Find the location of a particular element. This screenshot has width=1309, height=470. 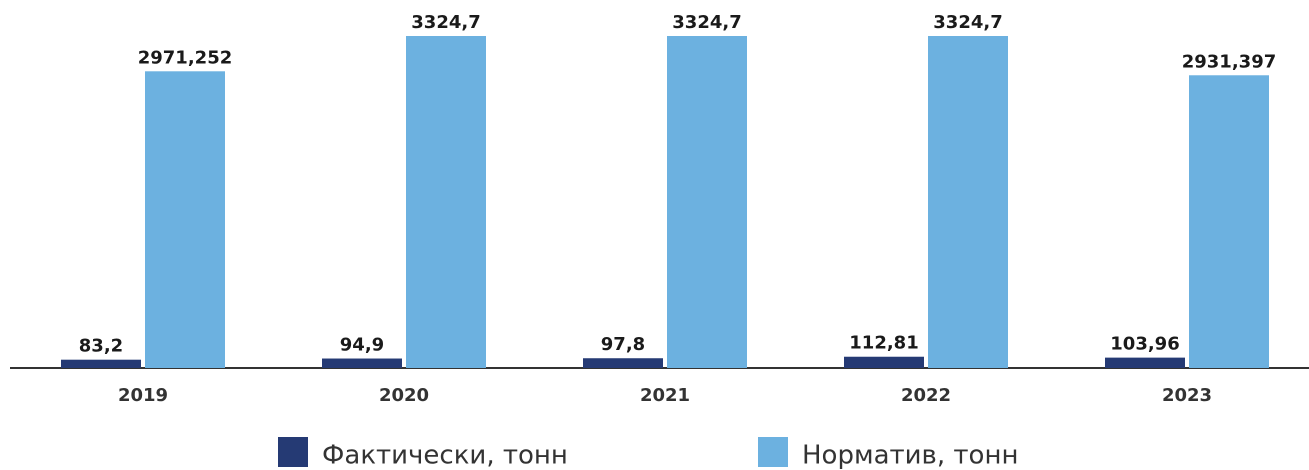

x-tick-label: 2019 is located at coordinates (143, 395).